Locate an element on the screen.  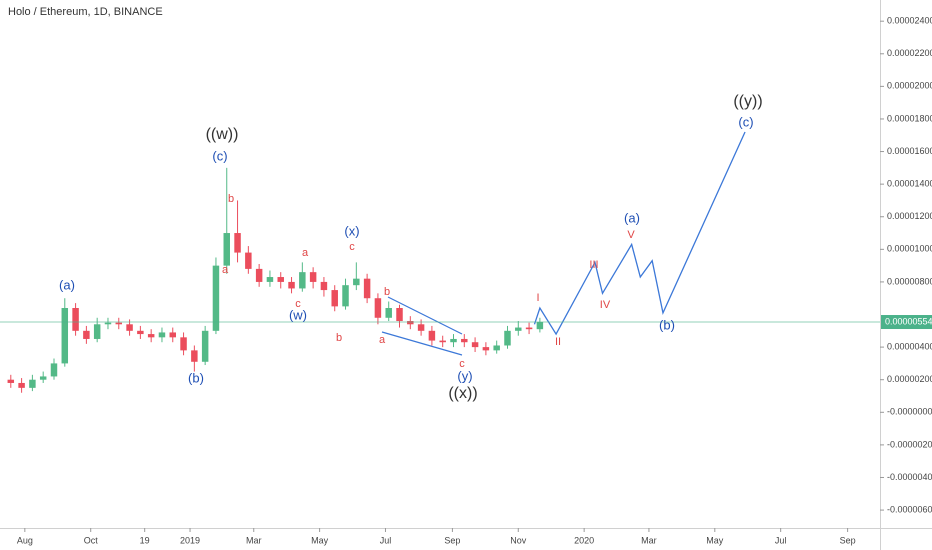
y-tick-label: 0.00000400 is located at coordinates (909, 346).